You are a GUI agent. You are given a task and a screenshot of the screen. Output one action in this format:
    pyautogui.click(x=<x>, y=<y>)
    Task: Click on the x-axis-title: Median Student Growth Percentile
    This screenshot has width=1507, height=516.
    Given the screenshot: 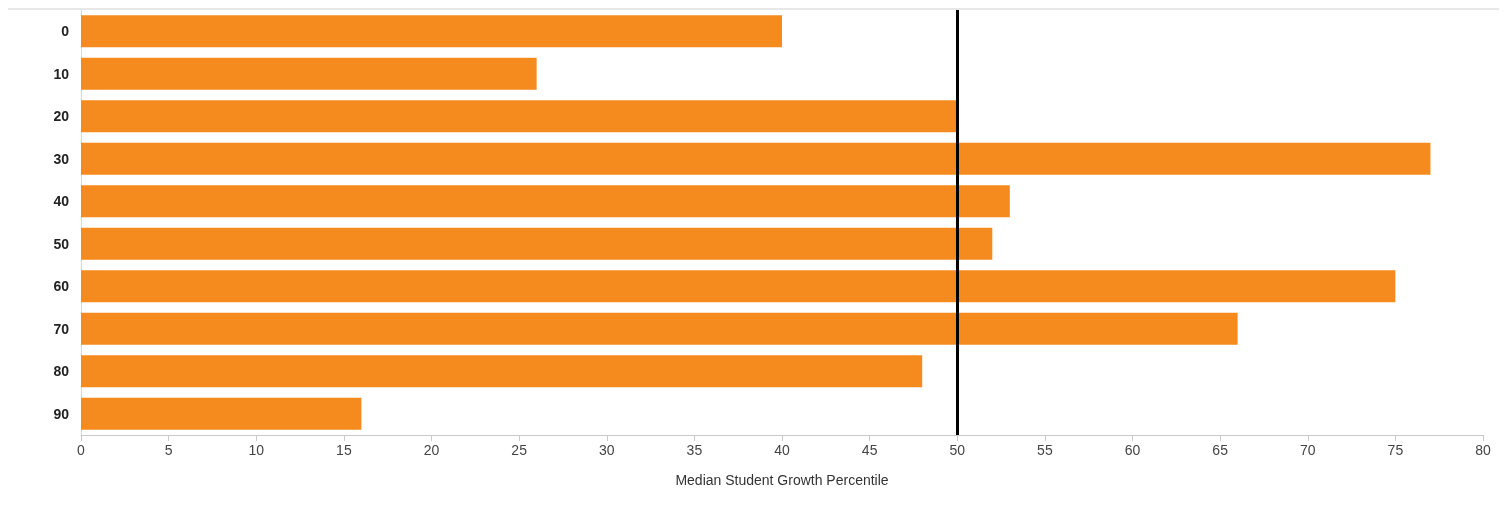 What is the action you would take?
    pyautogui.click(x=782, y=480)
    